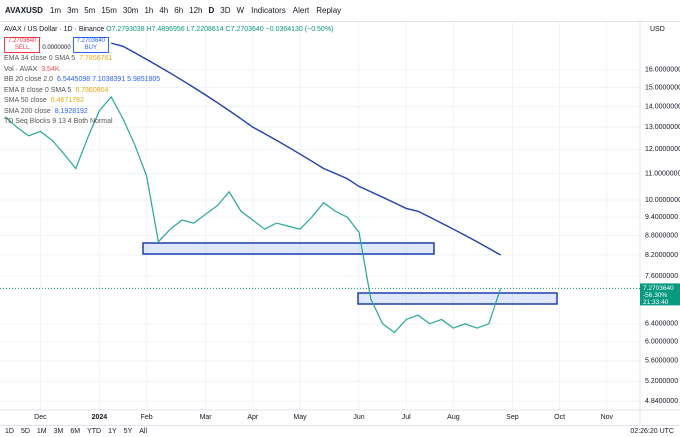 The image size is (680, 437). Describe the element at coordinates (661, 217) in the screenshot. I see `y-tick-label: 9.4000000` at that location.